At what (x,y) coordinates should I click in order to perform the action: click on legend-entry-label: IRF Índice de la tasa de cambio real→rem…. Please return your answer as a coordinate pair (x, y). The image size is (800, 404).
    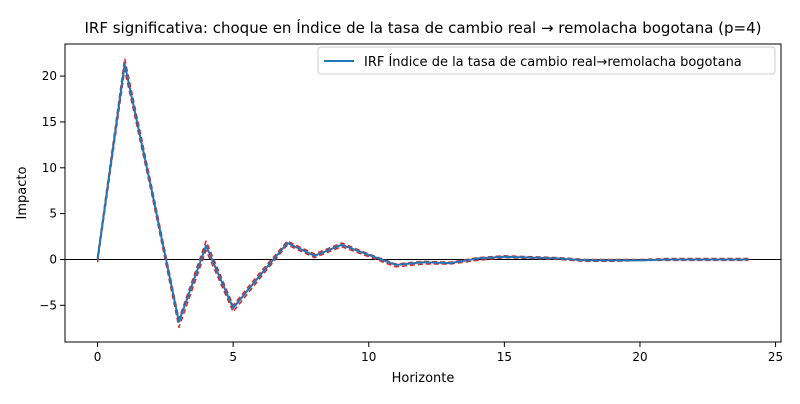
    Looking at the image, I should click on (553, 62).